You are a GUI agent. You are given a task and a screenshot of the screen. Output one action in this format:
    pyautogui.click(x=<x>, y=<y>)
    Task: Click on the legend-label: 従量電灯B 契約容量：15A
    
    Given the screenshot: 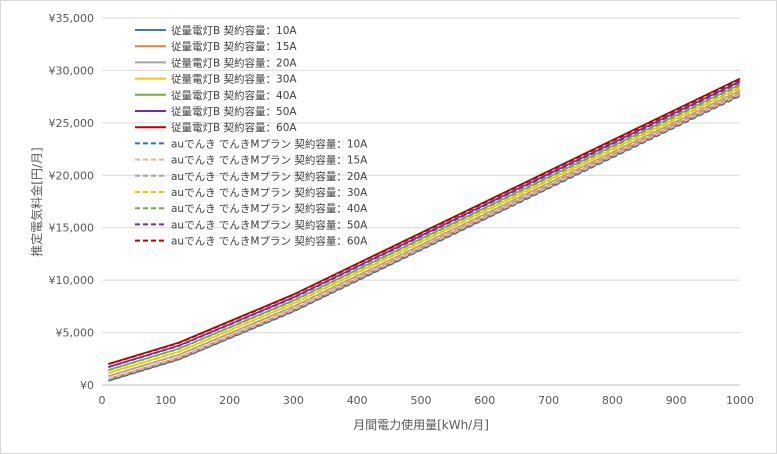 What is the action you would take?
    pyautogui.click(x=234, y=46)
    